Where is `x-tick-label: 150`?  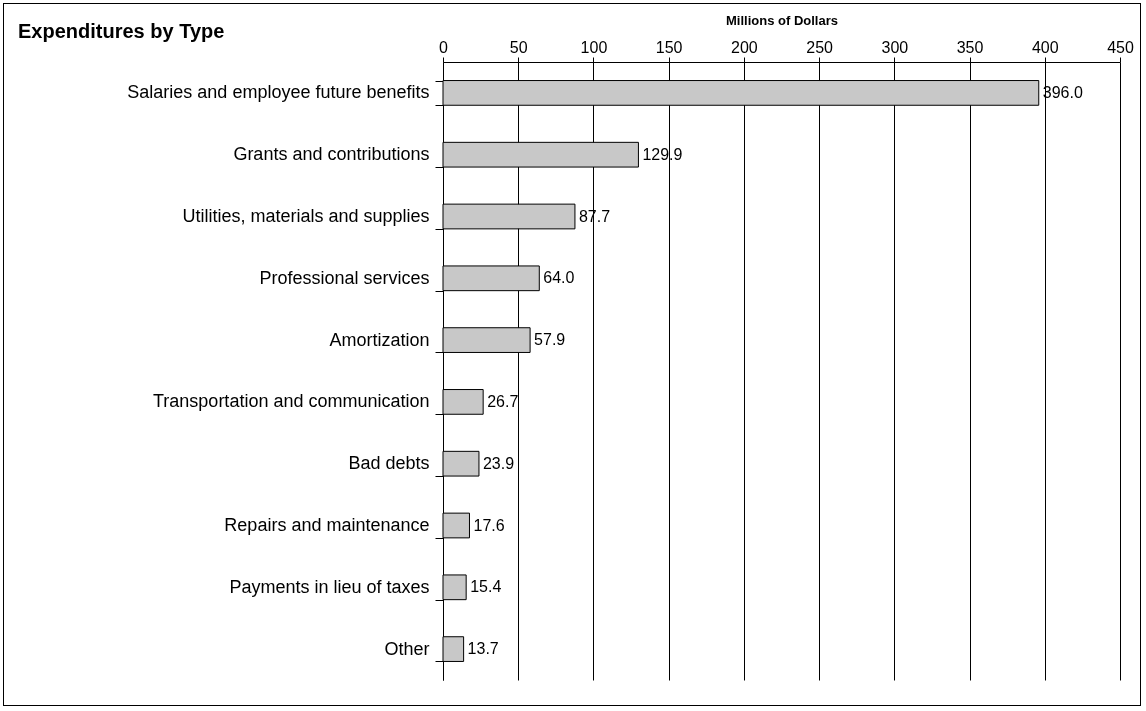
x-tick-label: 150 is located at coordinates (669, 47).